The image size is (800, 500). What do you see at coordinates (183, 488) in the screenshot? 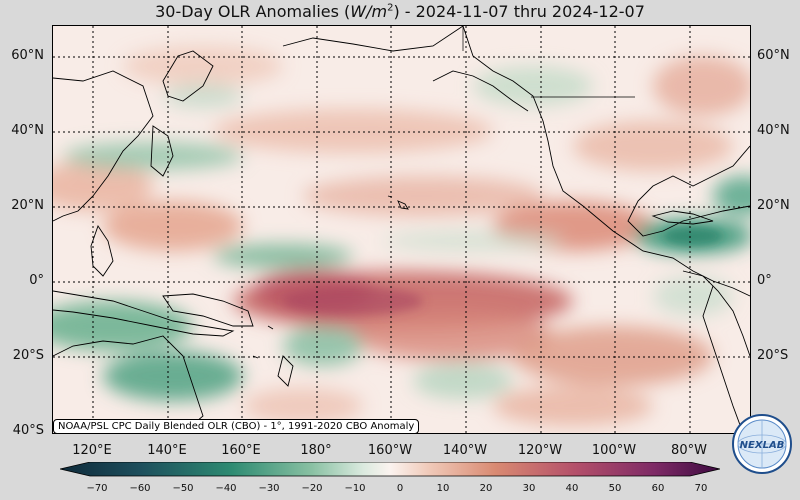
I see `colorbar-tick-label: −50` at bounding box center [183, 488].